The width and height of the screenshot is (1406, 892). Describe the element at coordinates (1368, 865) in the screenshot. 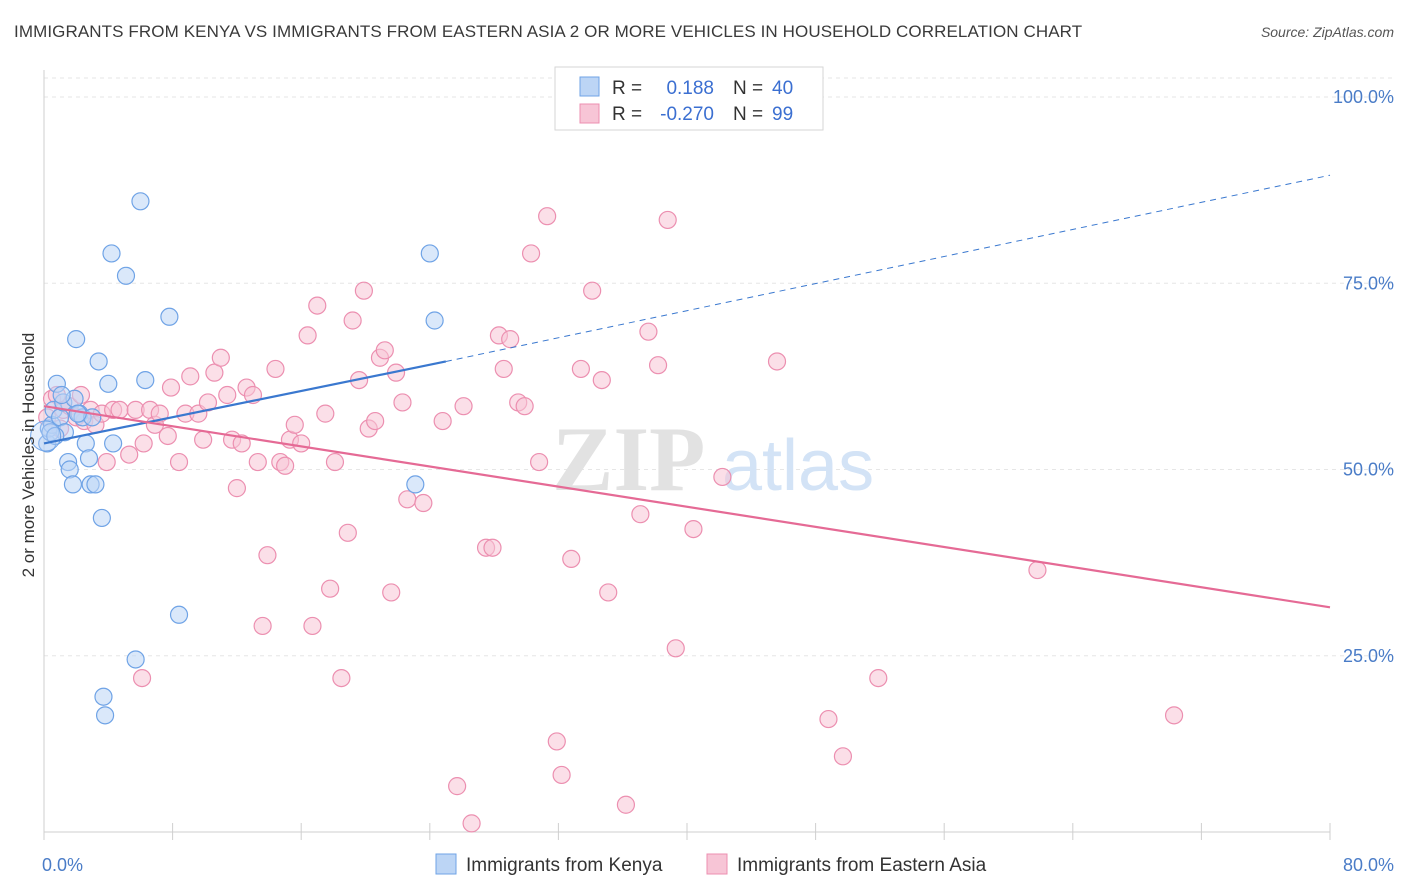

I see `x-tick-label-max: 80.0%` at that location.